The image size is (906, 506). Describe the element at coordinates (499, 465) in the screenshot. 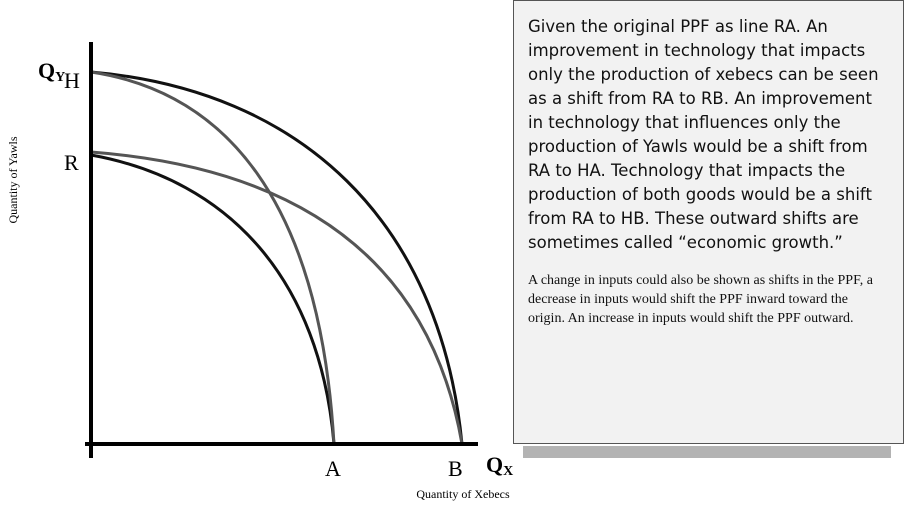

I see `x-axis-symbol: QX` at that location.